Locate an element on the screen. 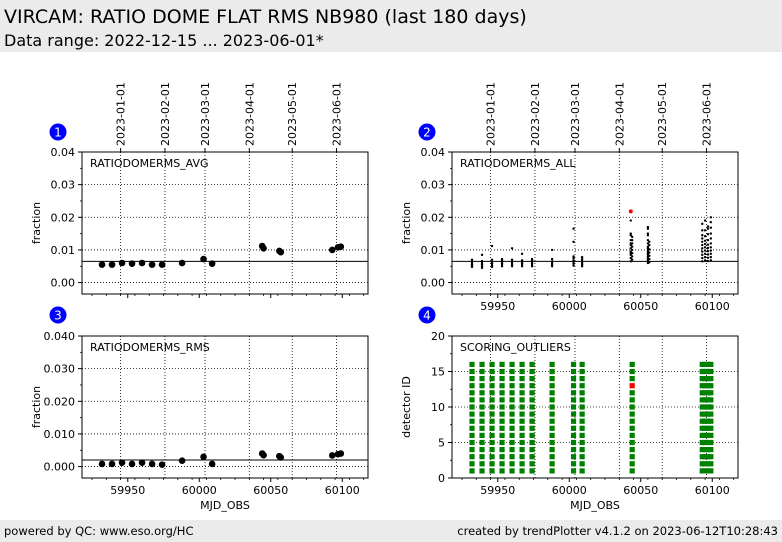  date-tick-label: 2023-05-01 is located at coordinates (292, 114).